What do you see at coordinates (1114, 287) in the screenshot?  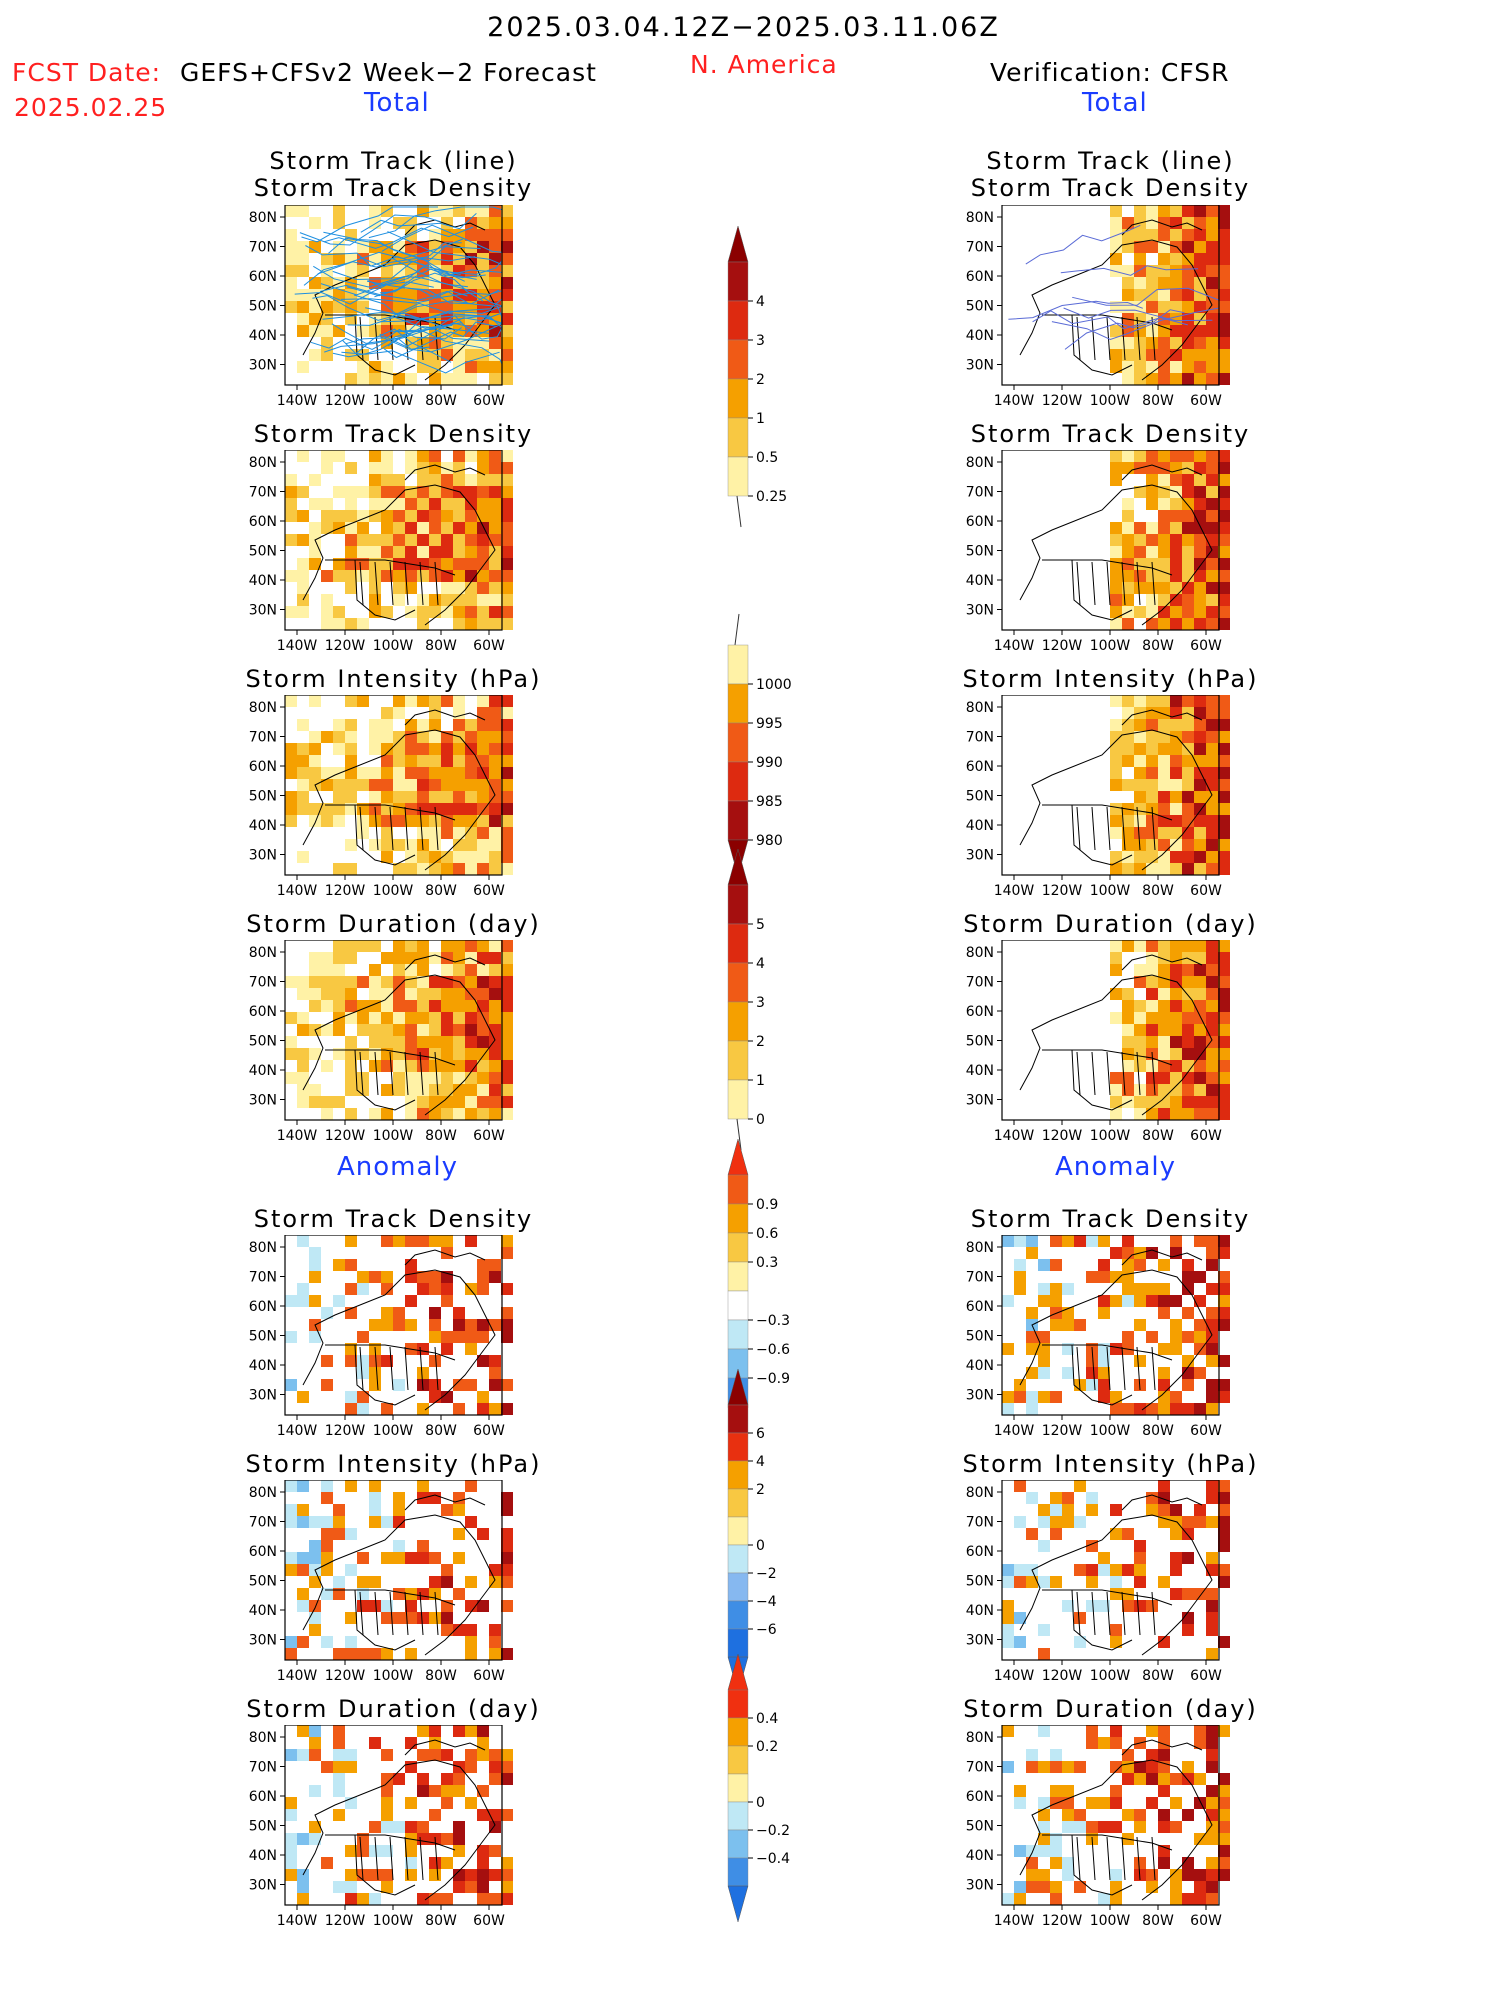 I see `storm-tracks` at bounding box center [1114, 287].